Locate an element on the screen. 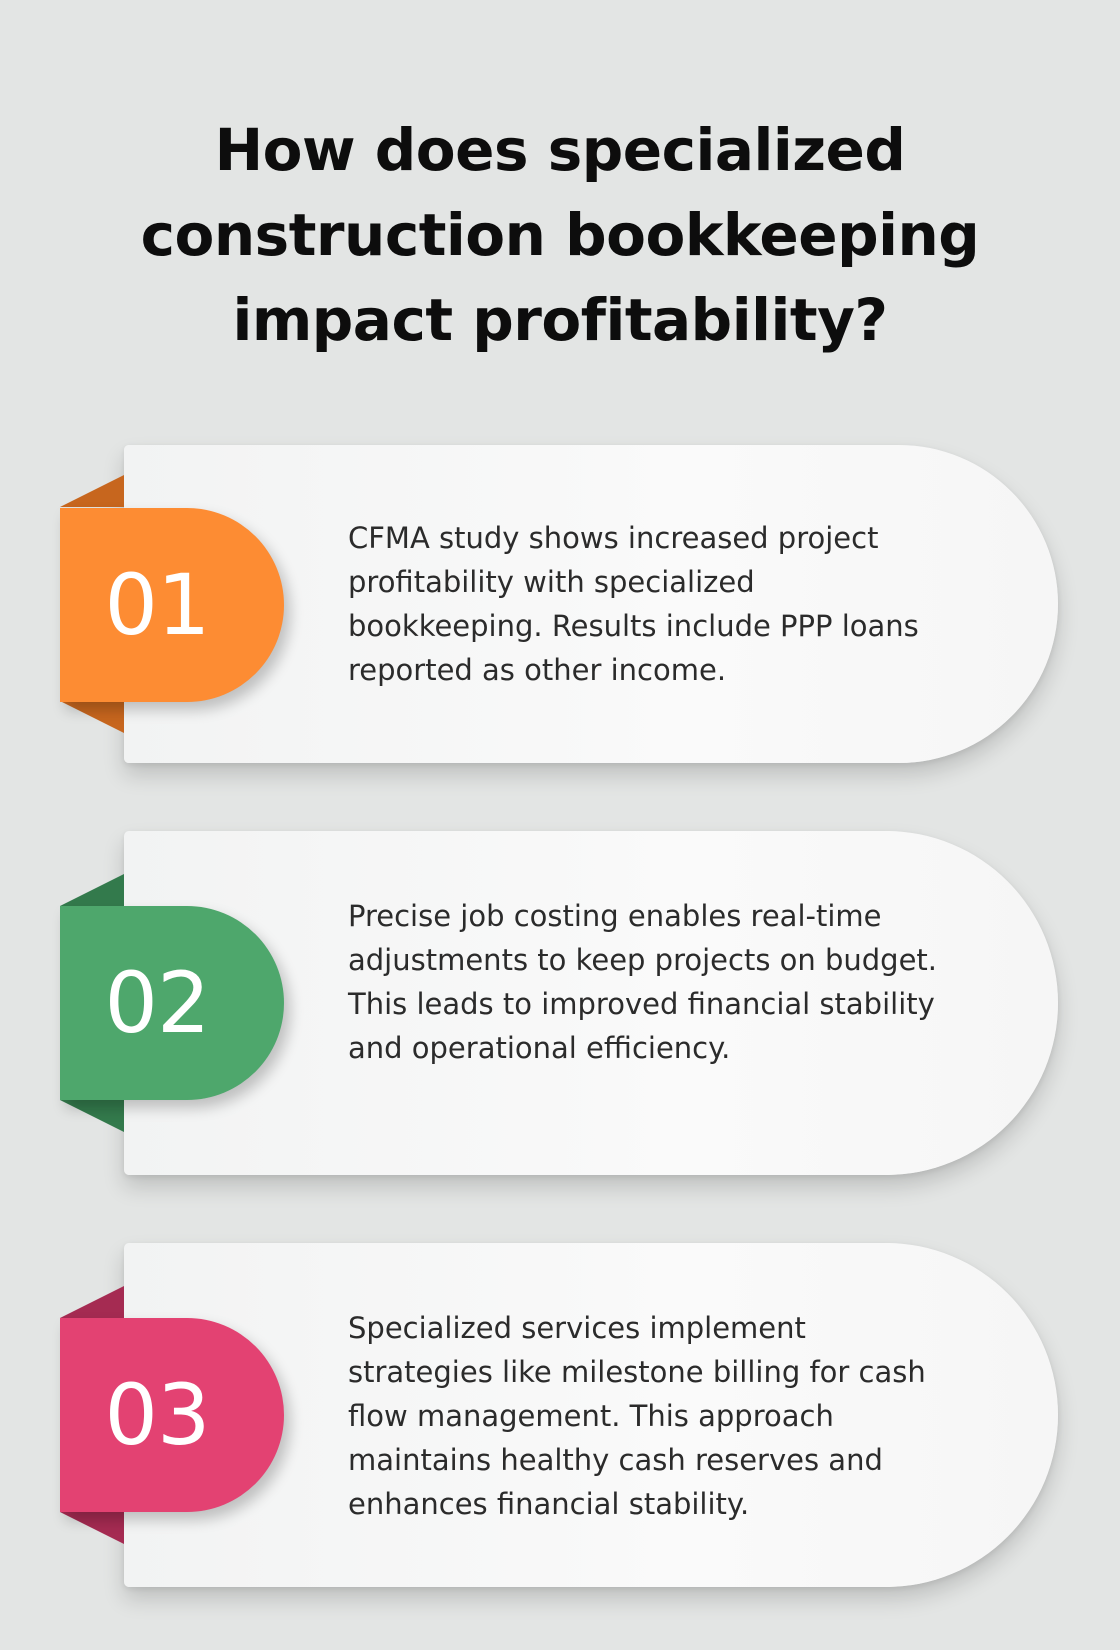 This screenshot has width=1120, height=1650. step-1-badge: 01 is located at coordinates (172, 605).